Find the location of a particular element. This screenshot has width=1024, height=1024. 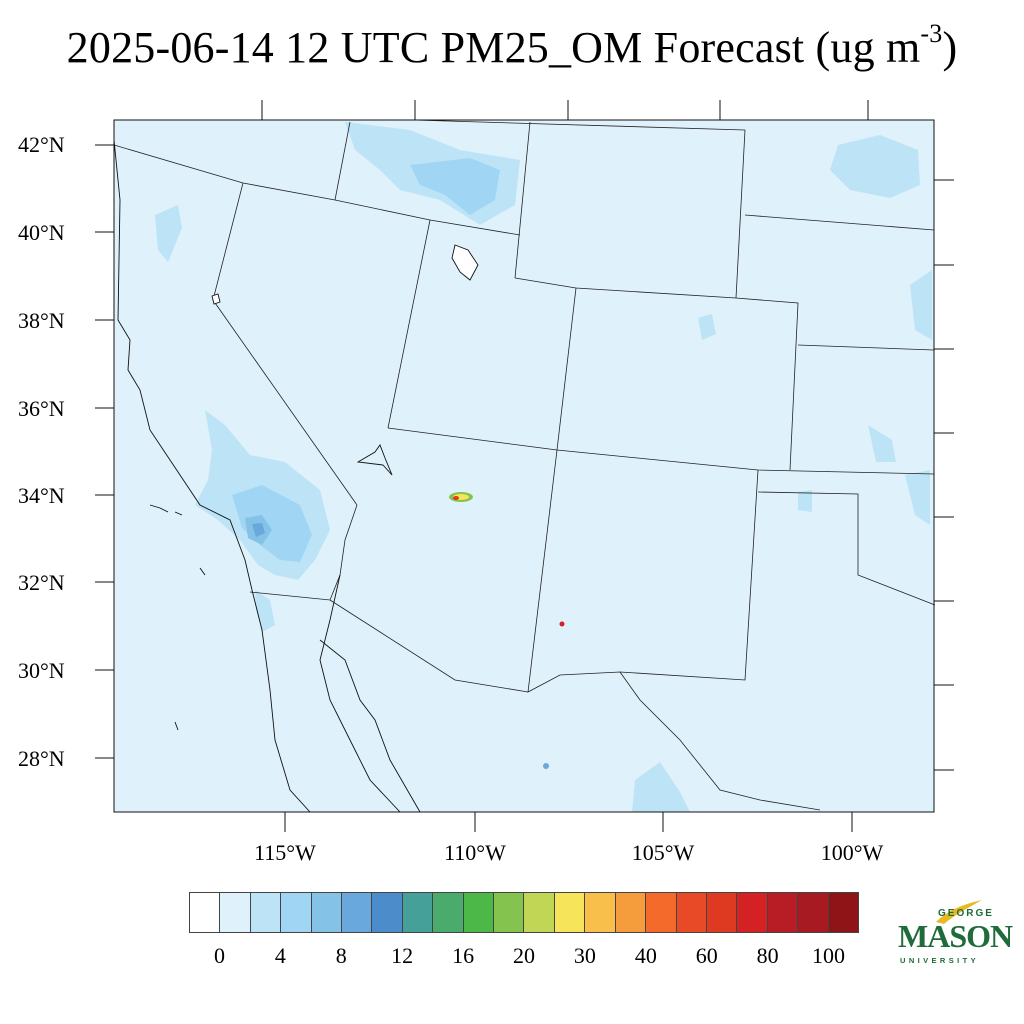

colorbar is located at coordinates (524, 912).